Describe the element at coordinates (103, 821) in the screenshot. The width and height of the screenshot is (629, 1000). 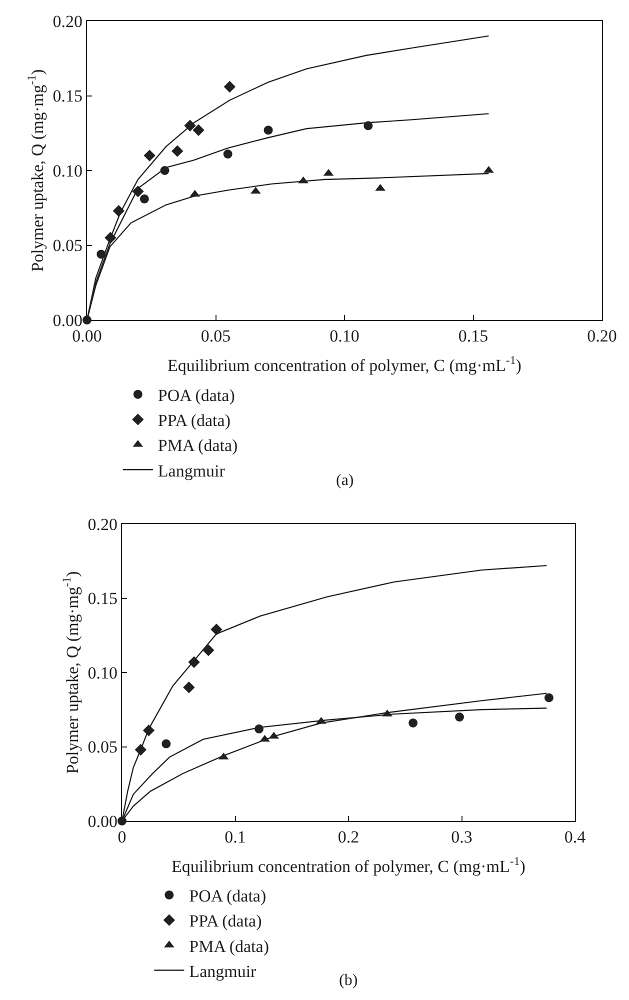
I see `y-tick-label: 0.00` at that location.